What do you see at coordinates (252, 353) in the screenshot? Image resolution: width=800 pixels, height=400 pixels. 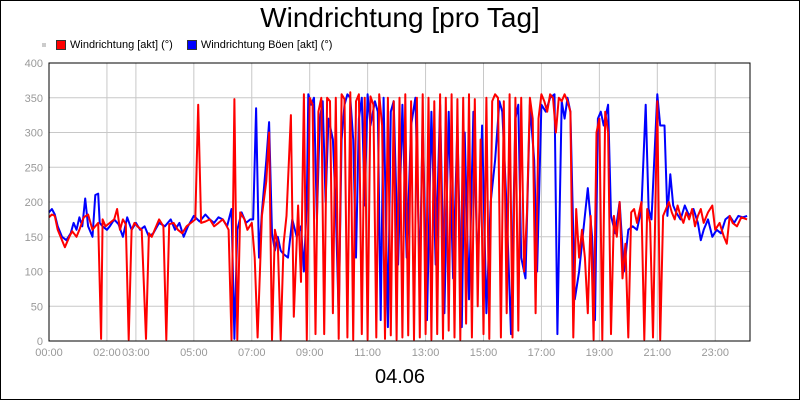 I see `x-tick-label: 07:00` at bounding box center [252, 353].